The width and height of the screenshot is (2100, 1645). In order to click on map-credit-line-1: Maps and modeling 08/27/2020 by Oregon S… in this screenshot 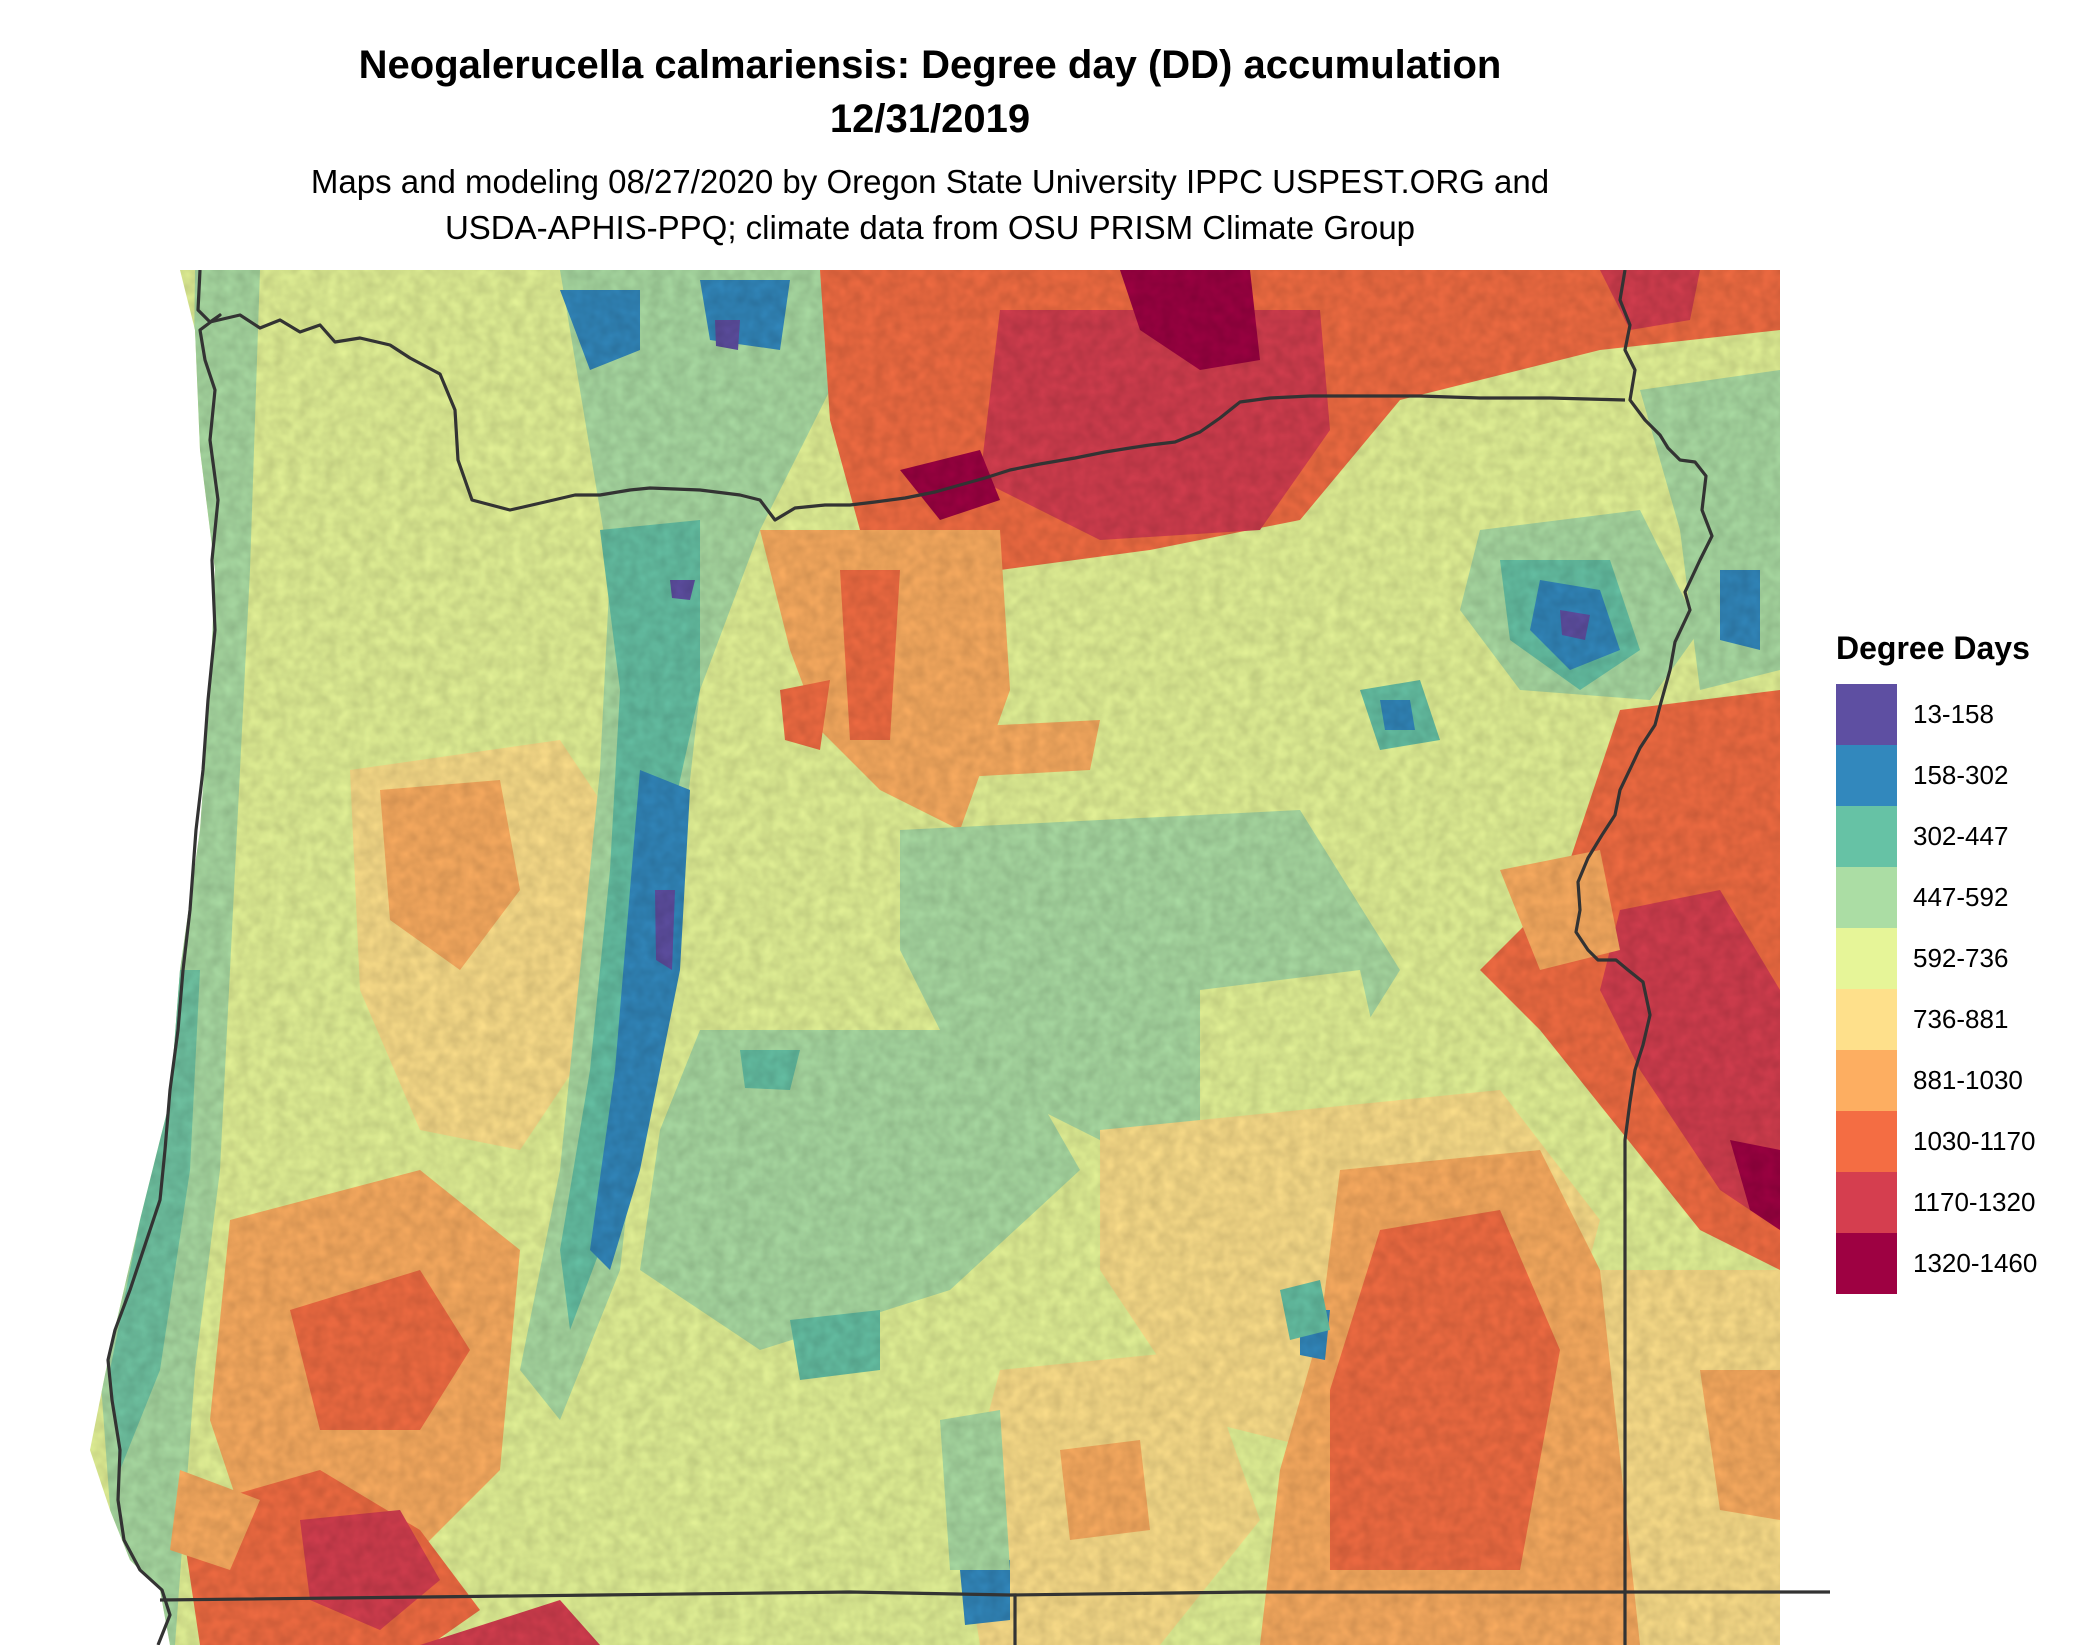, I will do `click(930, 181)`.